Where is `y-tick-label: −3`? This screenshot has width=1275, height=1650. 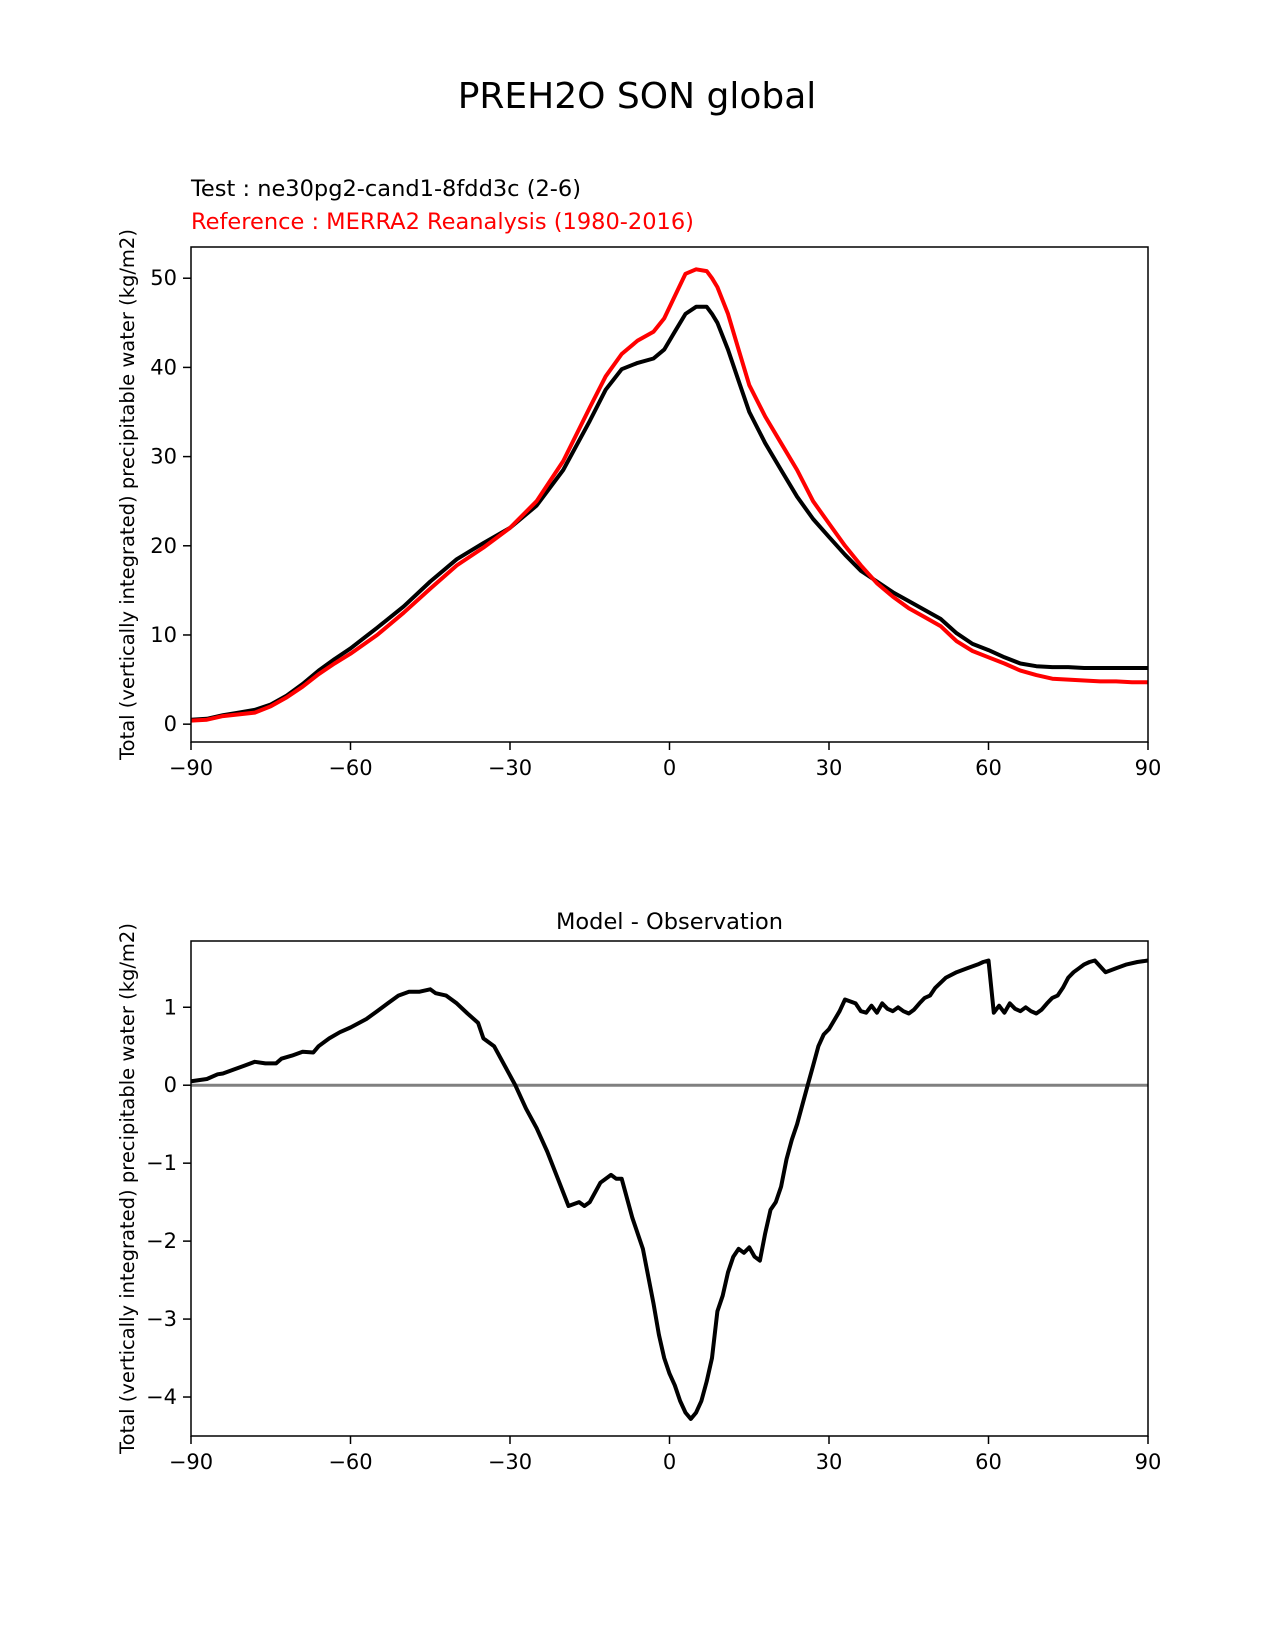
y-tick-label: −3 is located at coordinates (161, 1319).